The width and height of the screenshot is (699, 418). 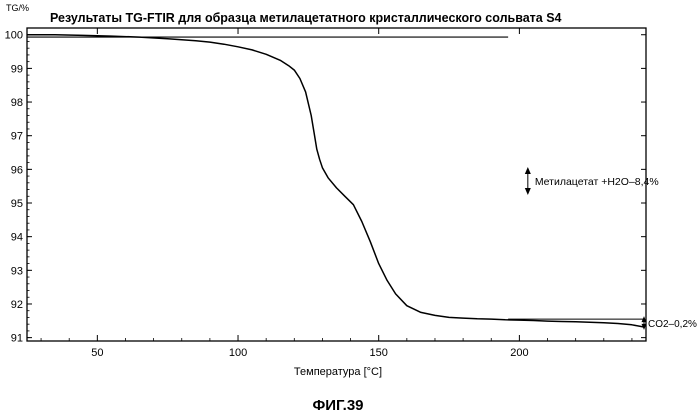 What do you see at coordinates (17, 204) in the screenshot?
I see `y-tick-label: 95` at bounding box center [17, 204].